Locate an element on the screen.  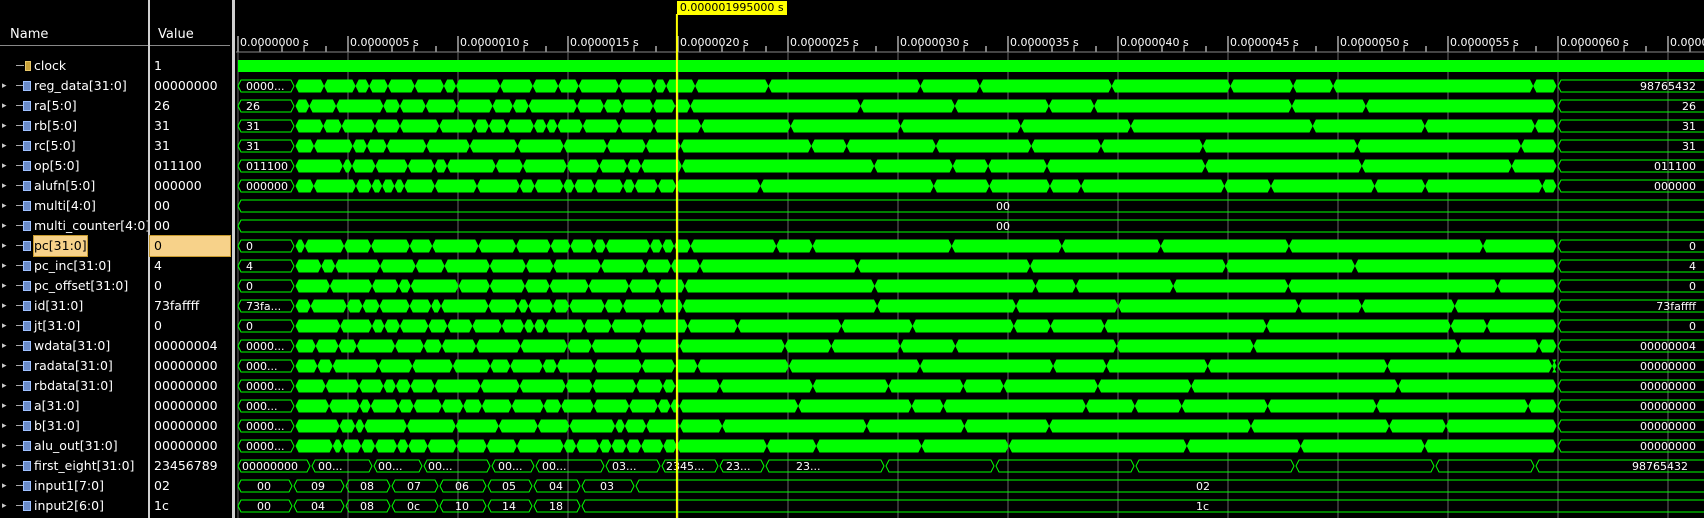
signal-row: ▸ op[5:0] is located at coordinates (74, 166).